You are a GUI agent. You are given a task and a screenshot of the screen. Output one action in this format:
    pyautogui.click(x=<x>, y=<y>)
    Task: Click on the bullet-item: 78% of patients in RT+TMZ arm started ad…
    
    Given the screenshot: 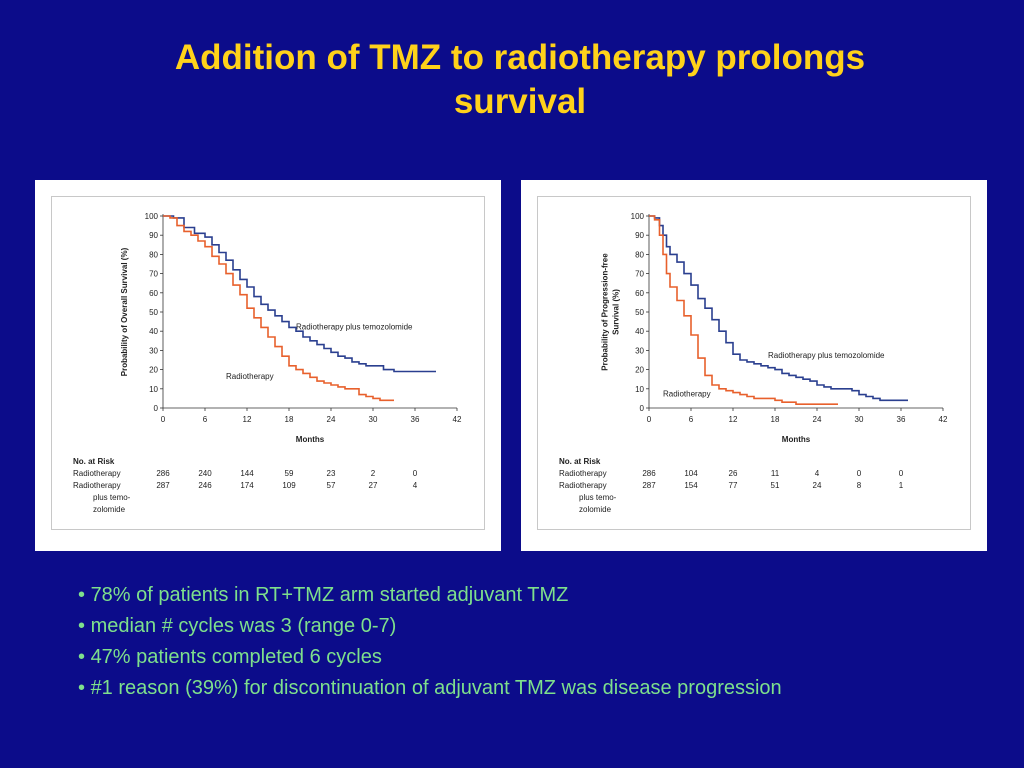 What is the action you would take?
    pyautogui.click(x=430, y=595)
    